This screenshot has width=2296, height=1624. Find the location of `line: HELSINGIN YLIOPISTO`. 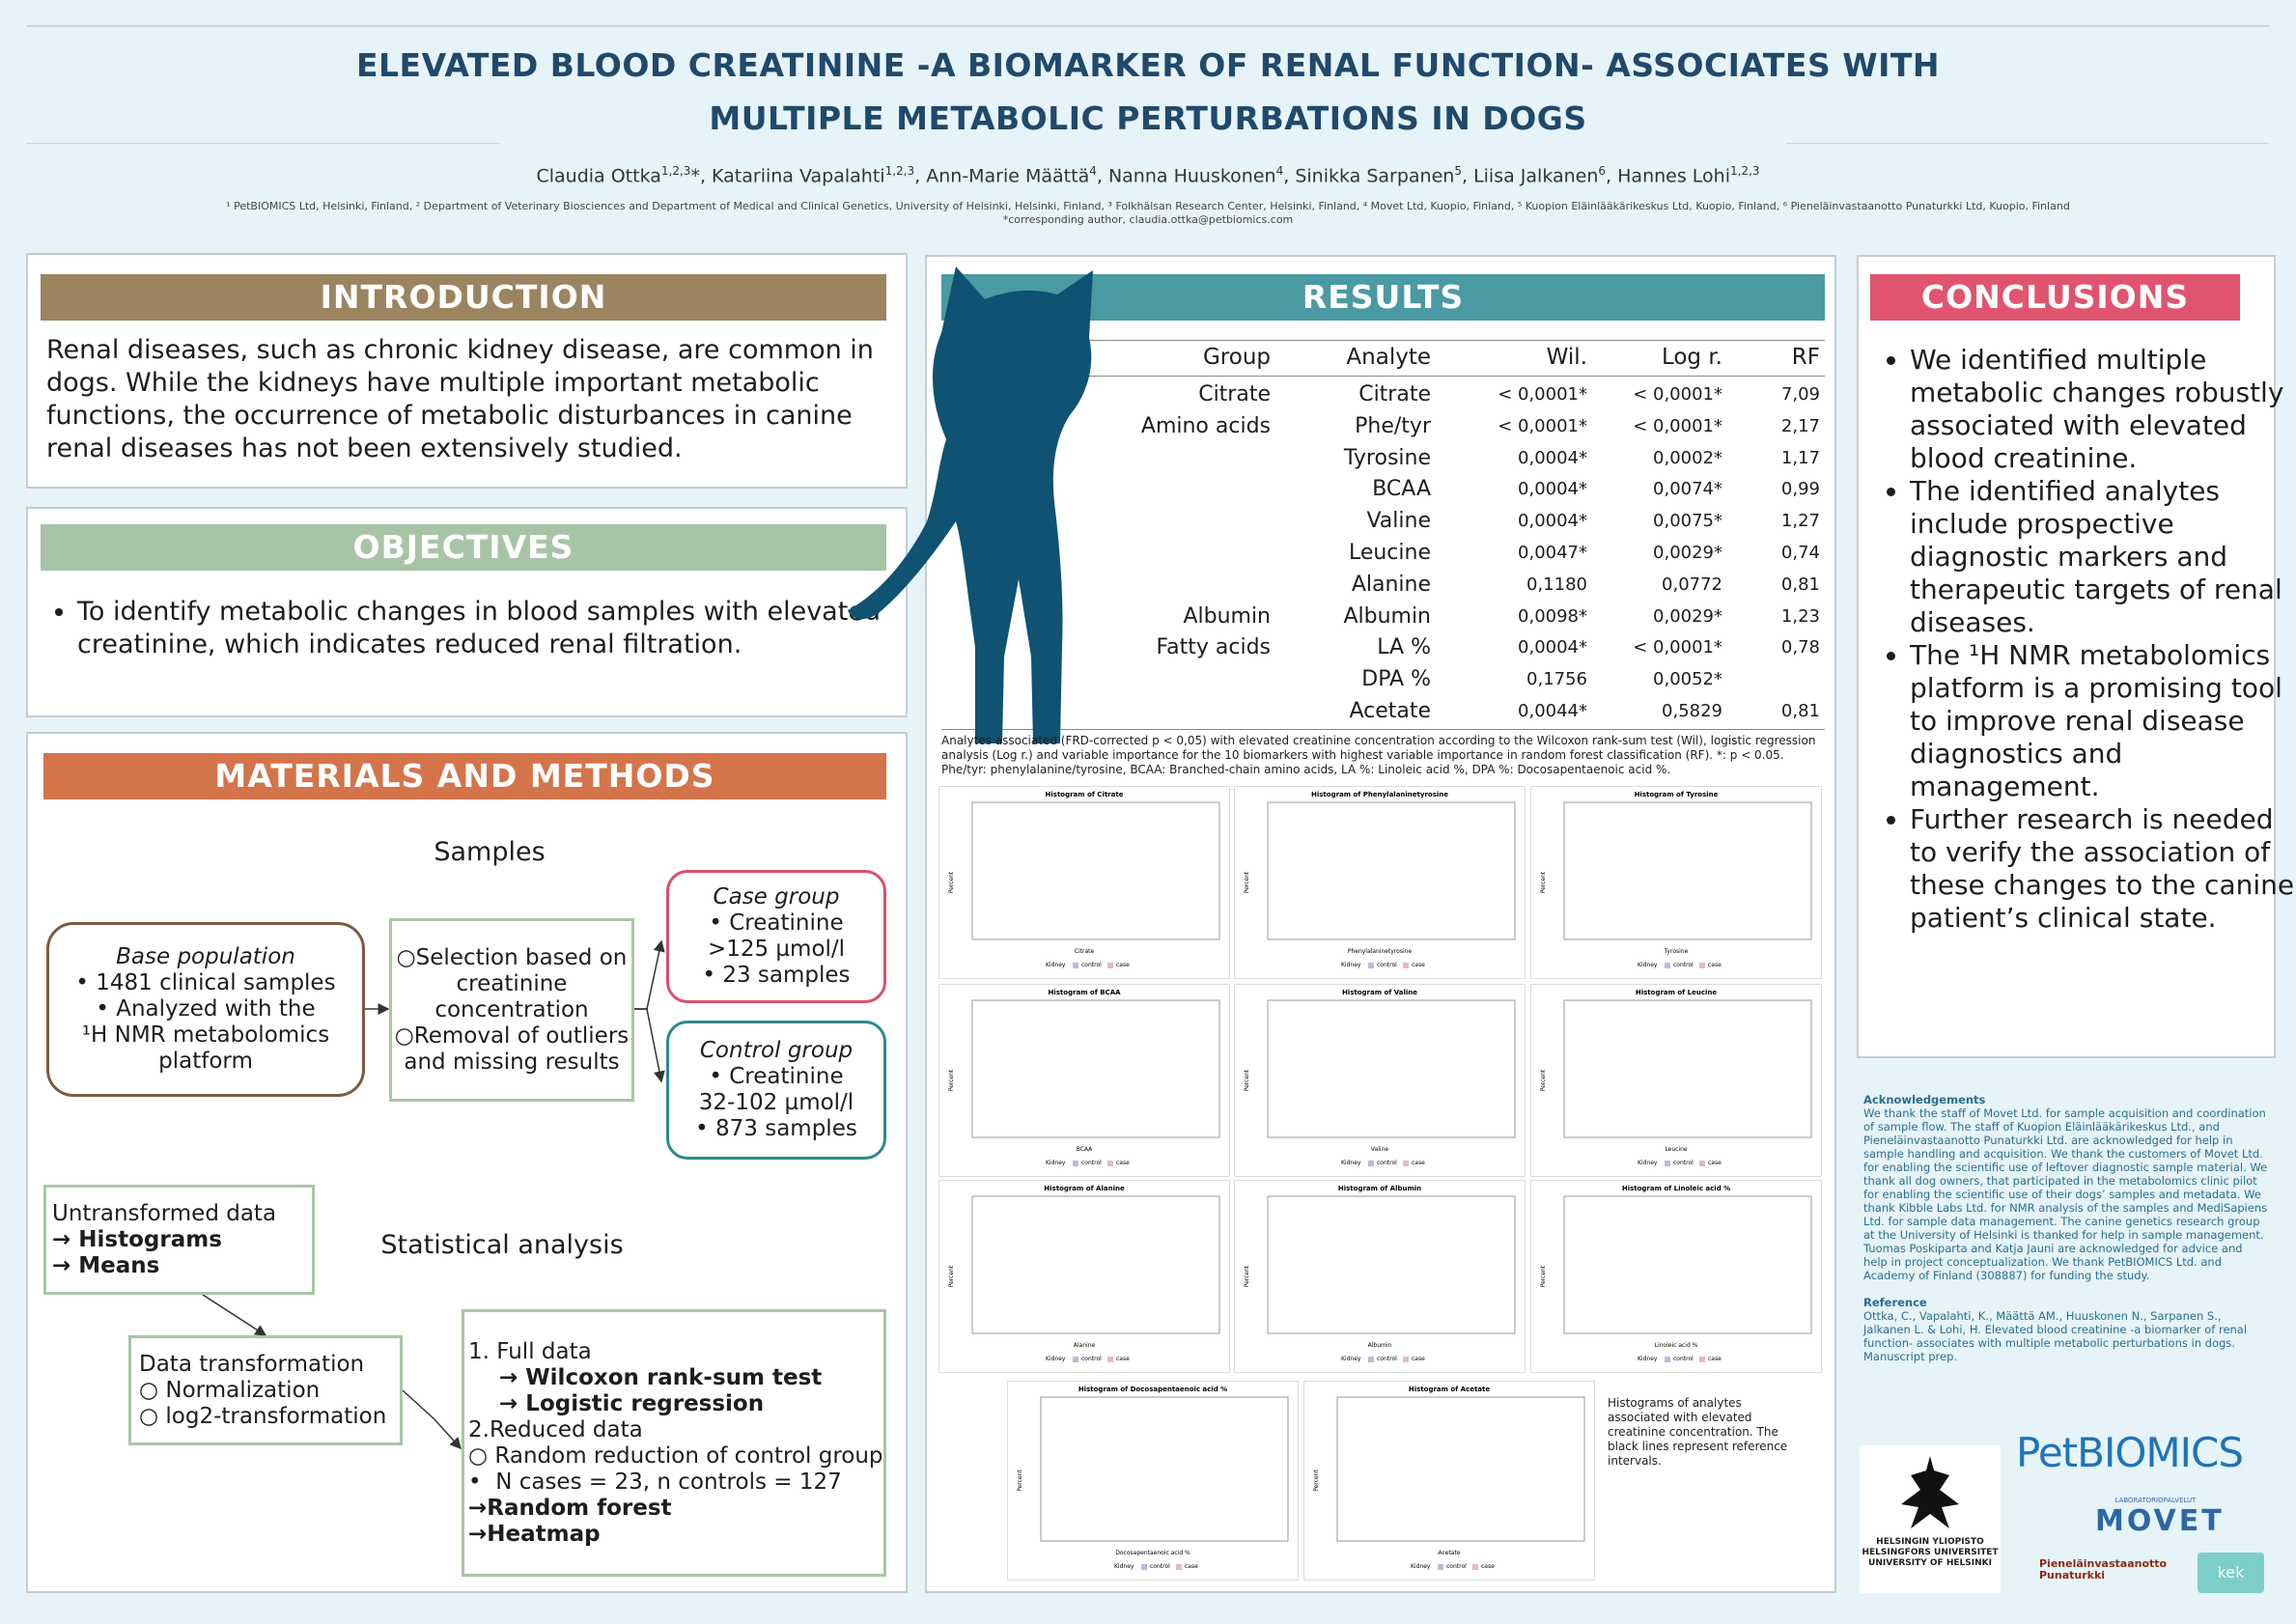

line: HELSINGIN YLIOPISTO is located at coordinates (1930, 1542).